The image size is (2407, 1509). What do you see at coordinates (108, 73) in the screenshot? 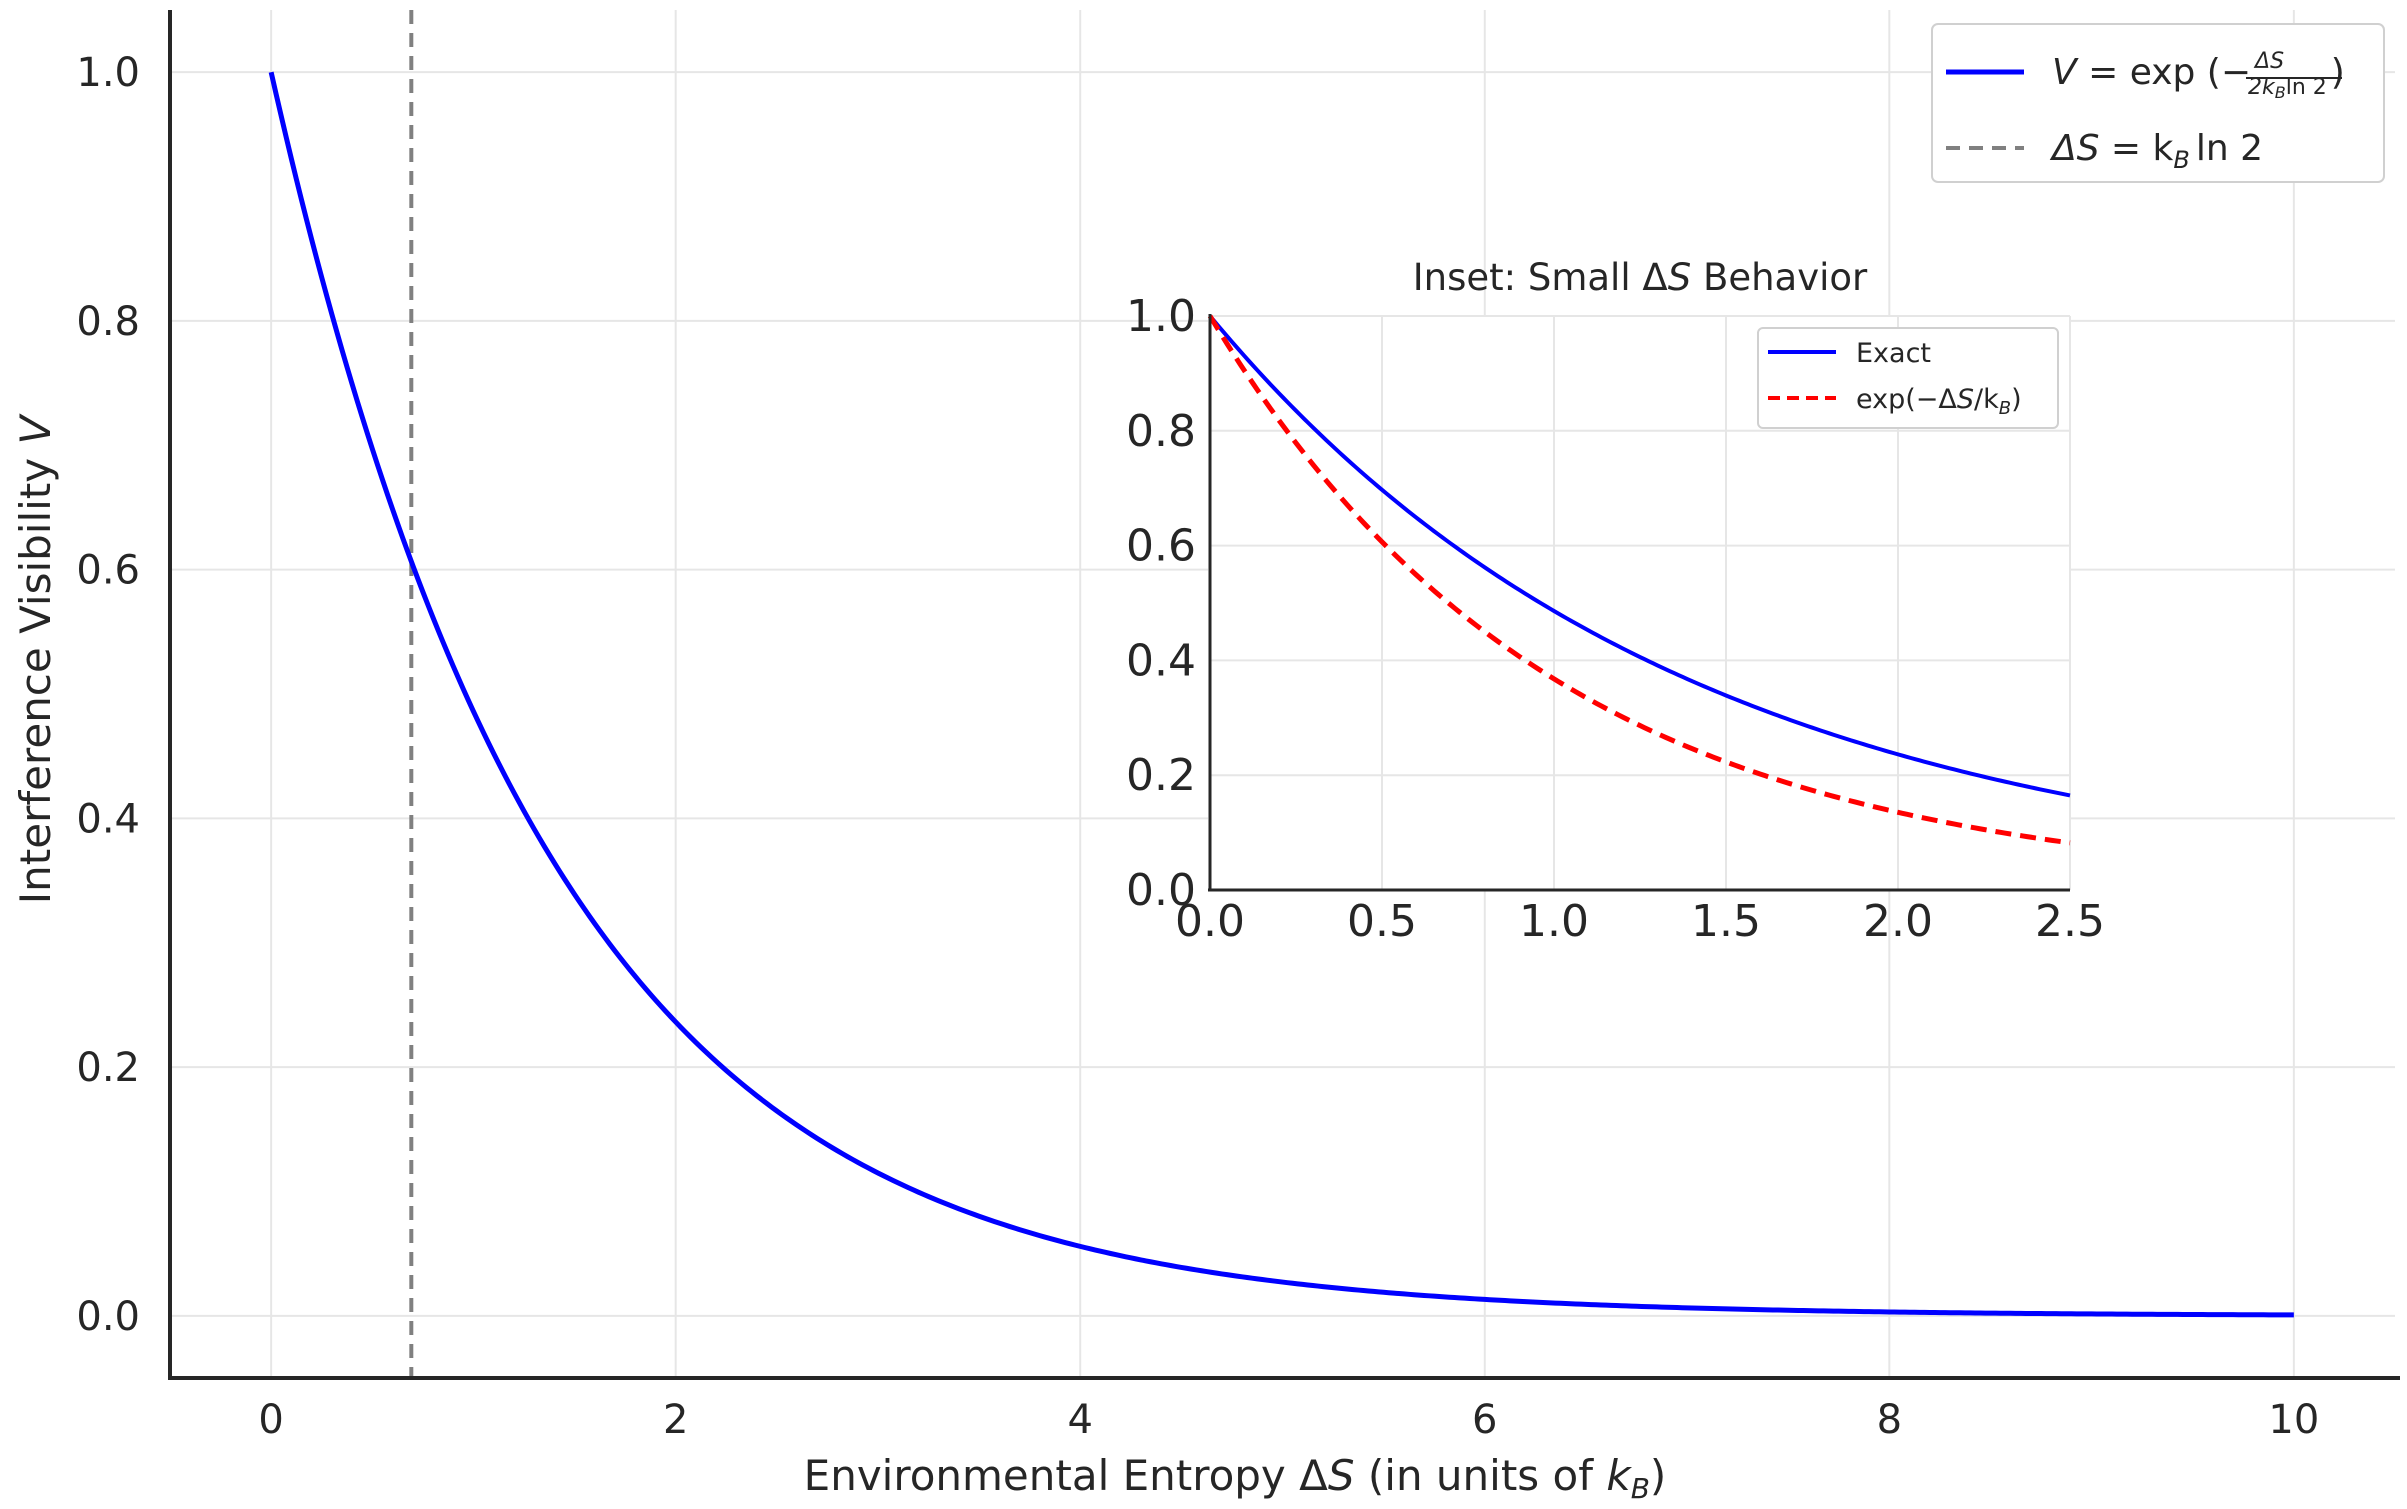
I see `main-y-tick-label: 1.0` at bounding box center [108, 73].